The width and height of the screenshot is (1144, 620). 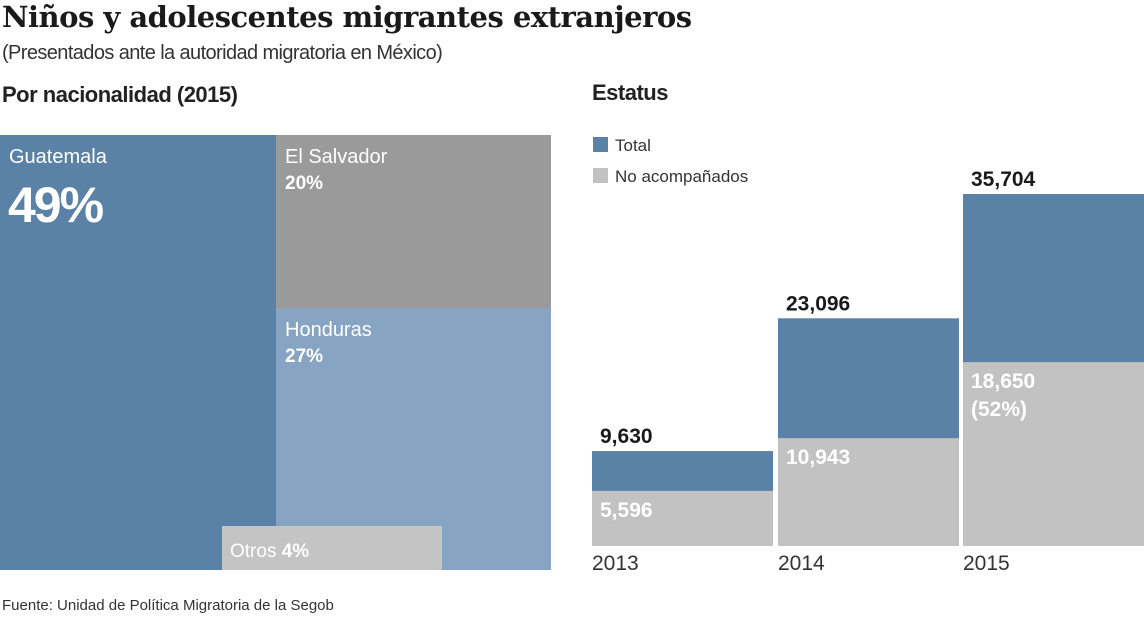 What do you see at coordinates (986, 563) in the screenshot?
I see `x-tick-2015: 2015` at bounding box center [986, 563].